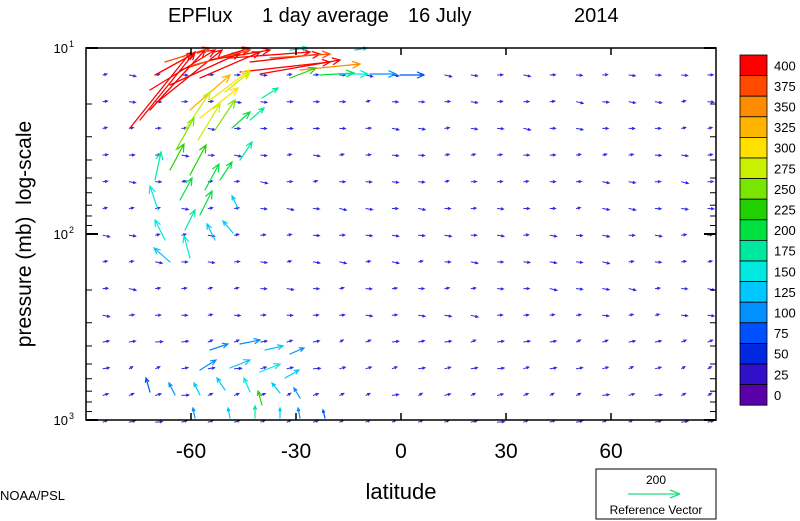 This screenshot has height=521, width=800. I want to click on reference-vector-value: 200, so click(656, 480).